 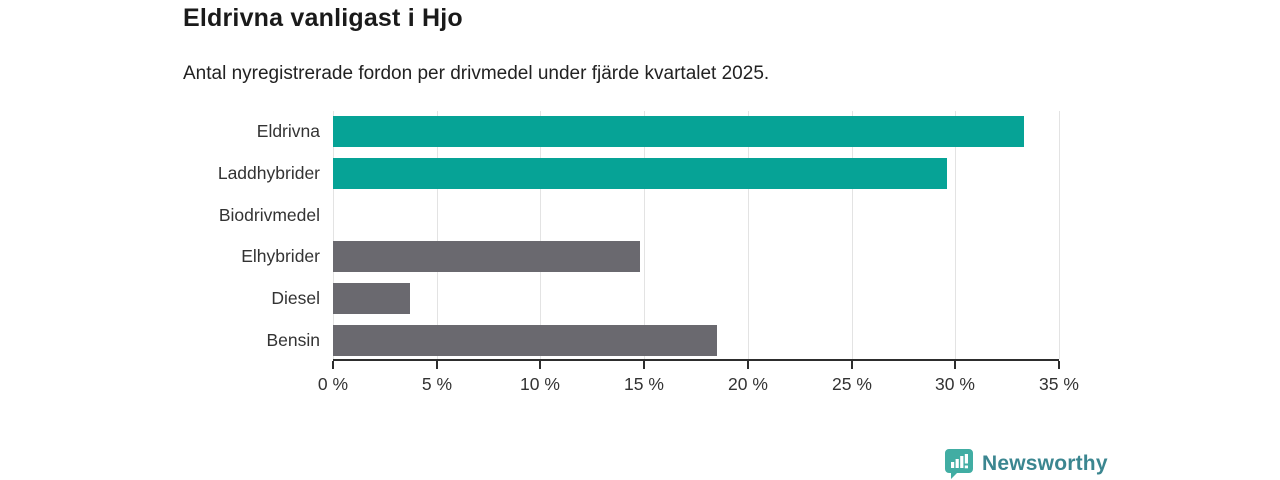 I want to click on x-axis-tick-label: 5 %, so click(x=437, y=384).